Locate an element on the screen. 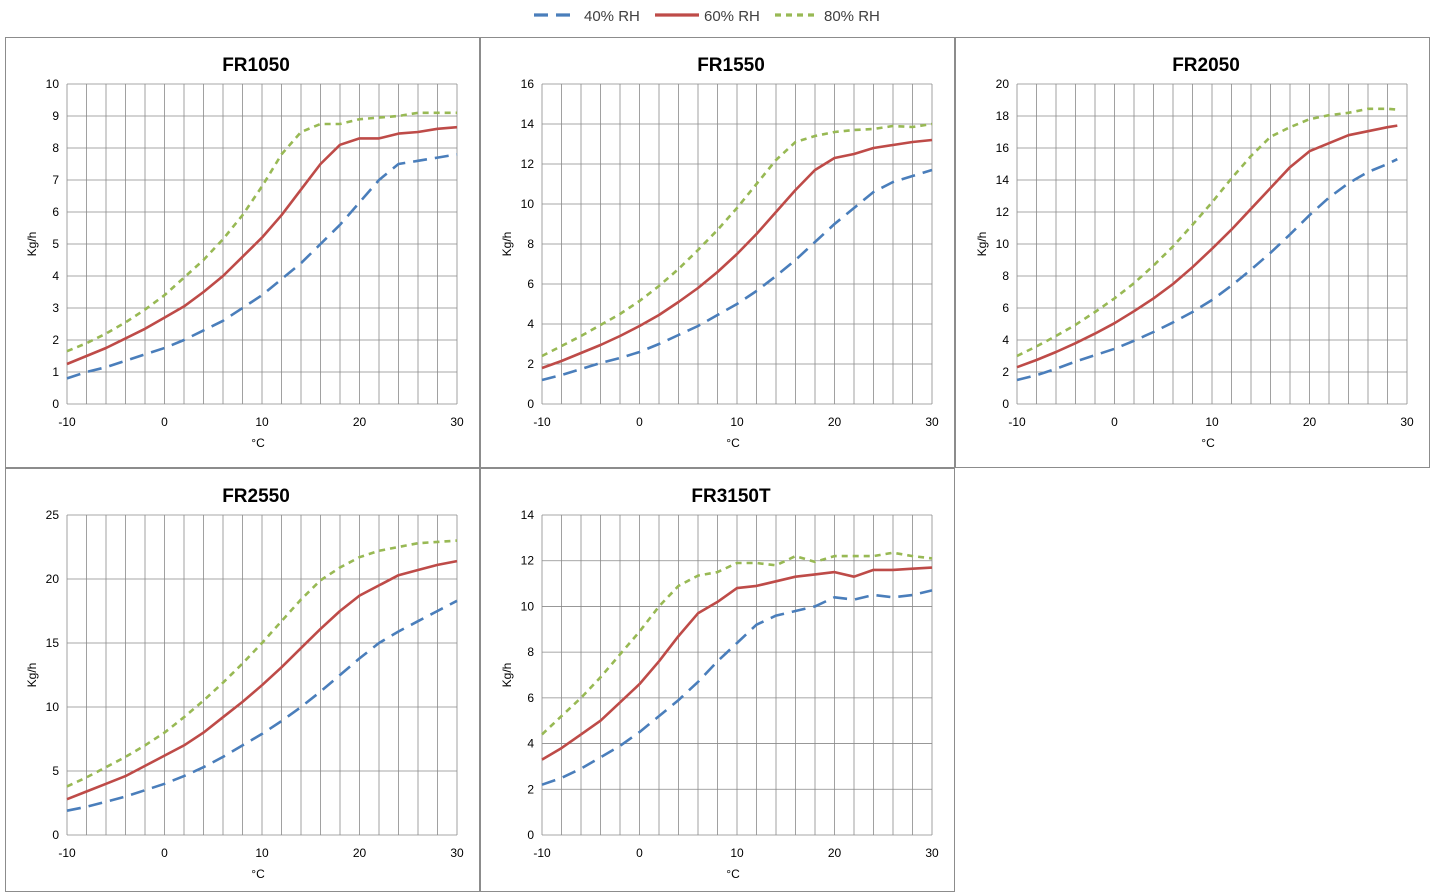 This screenshot has height=892, width=1435. legend-label: 80% RH is located at coordinates (852, 16).